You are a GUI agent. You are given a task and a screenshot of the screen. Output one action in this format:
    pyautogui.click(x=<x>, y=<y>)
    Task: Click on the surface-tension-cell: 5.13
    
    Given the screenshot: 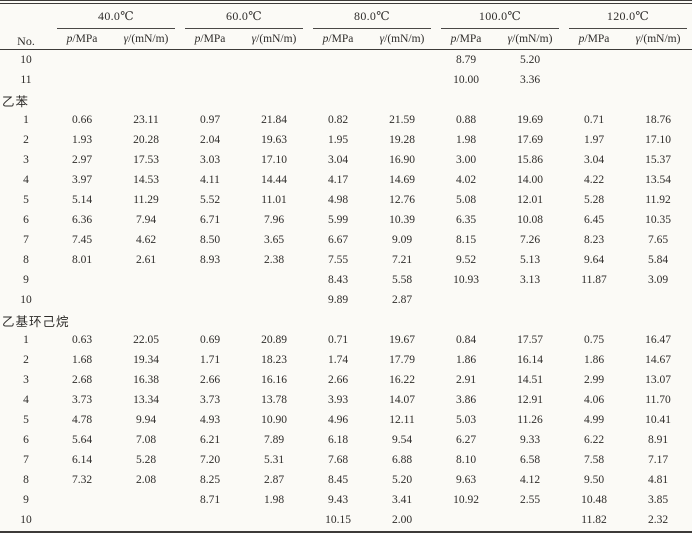 What is the action you would take?
    pyautogui.click(x=530, y=260)
    